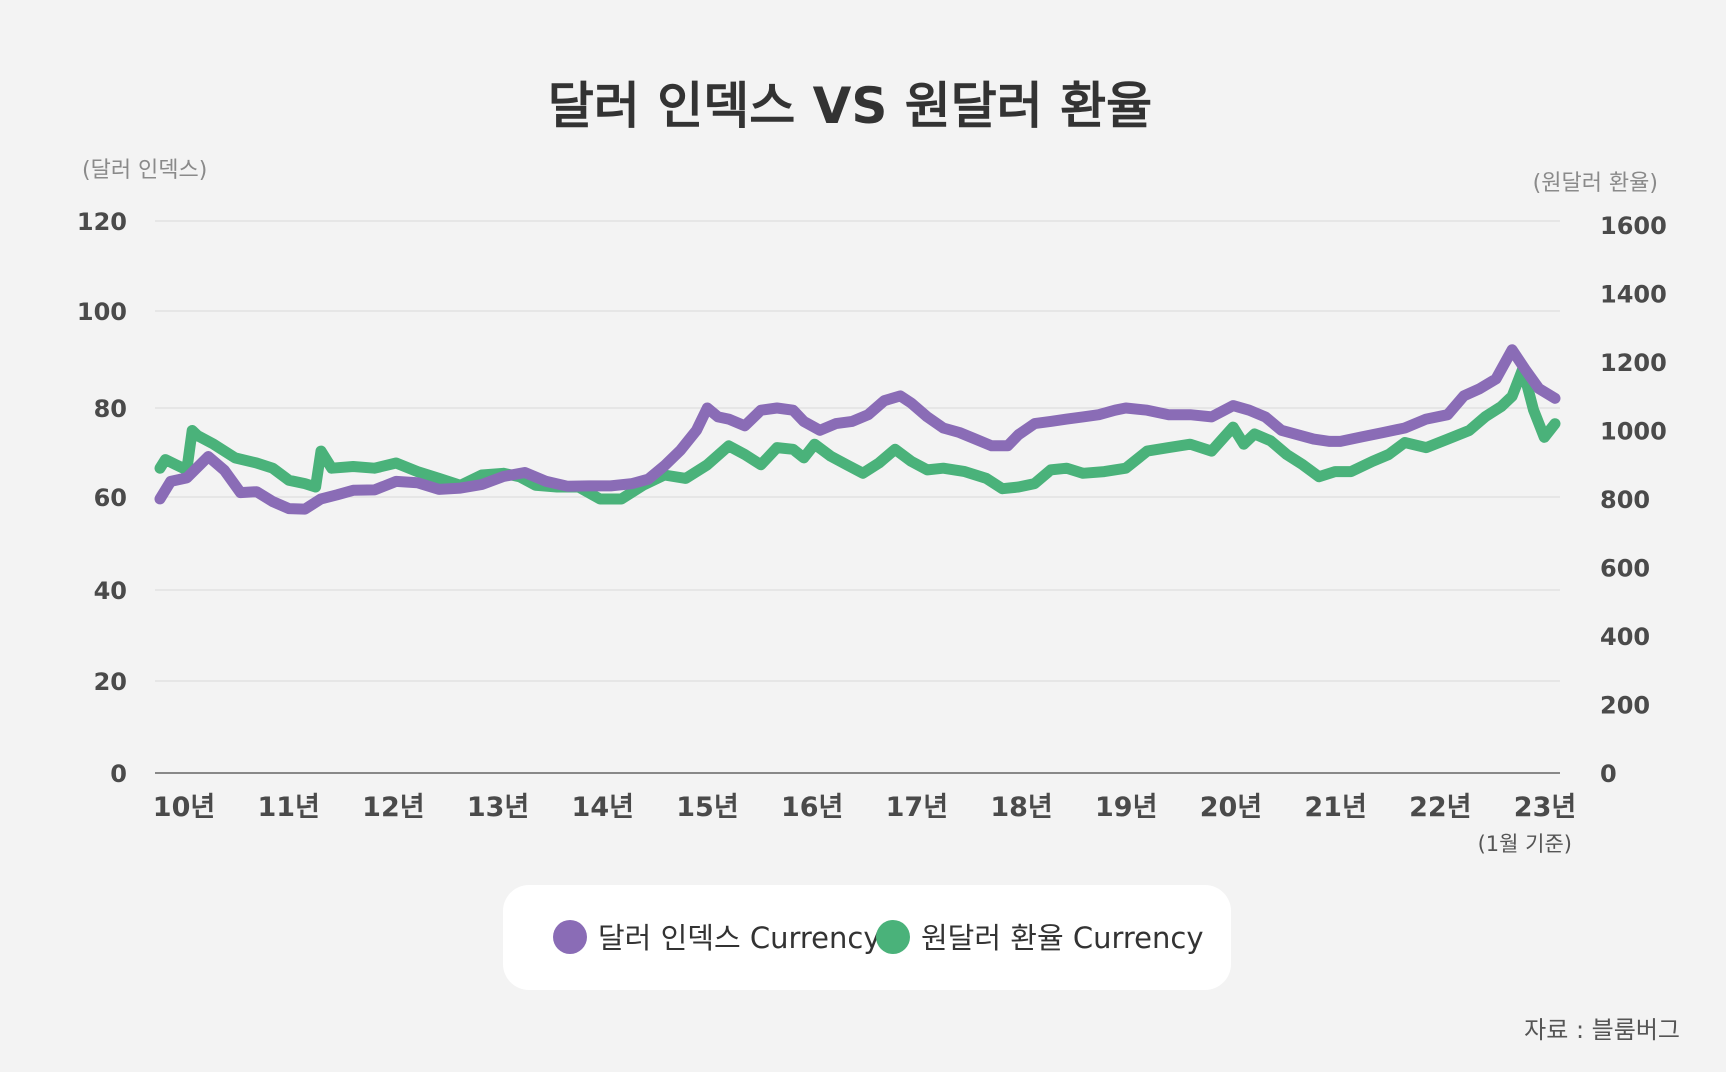 This screenshot has width=1726, height=1072. I want to click on x-tick-label: 13년, so click(498, 807).